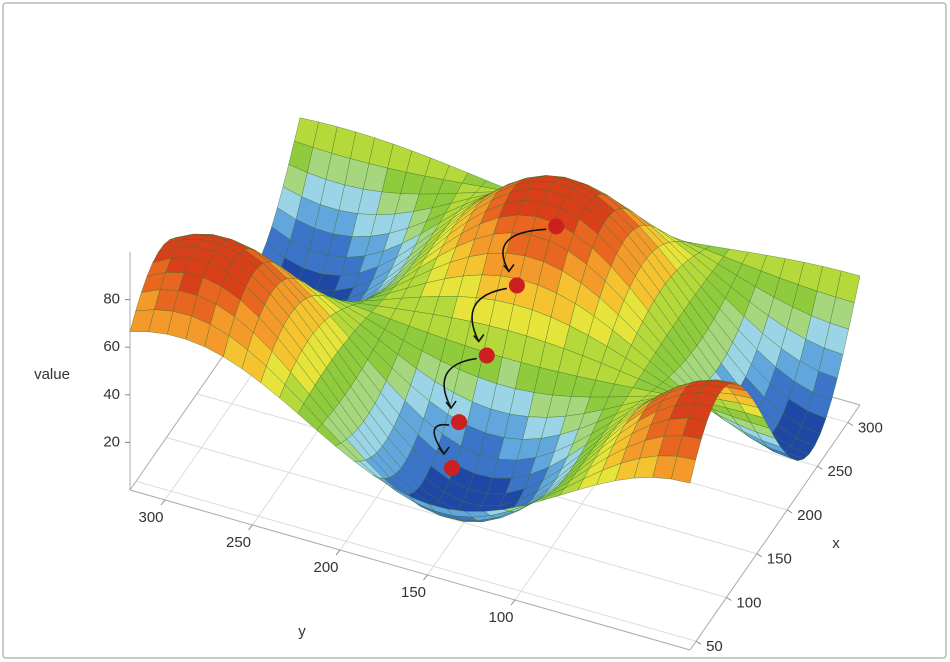 This screenshot has height=662, width=950. Describe the element at coordinates (840, 471) in the screenshot. I see `x-tick-label: 250` at that location.